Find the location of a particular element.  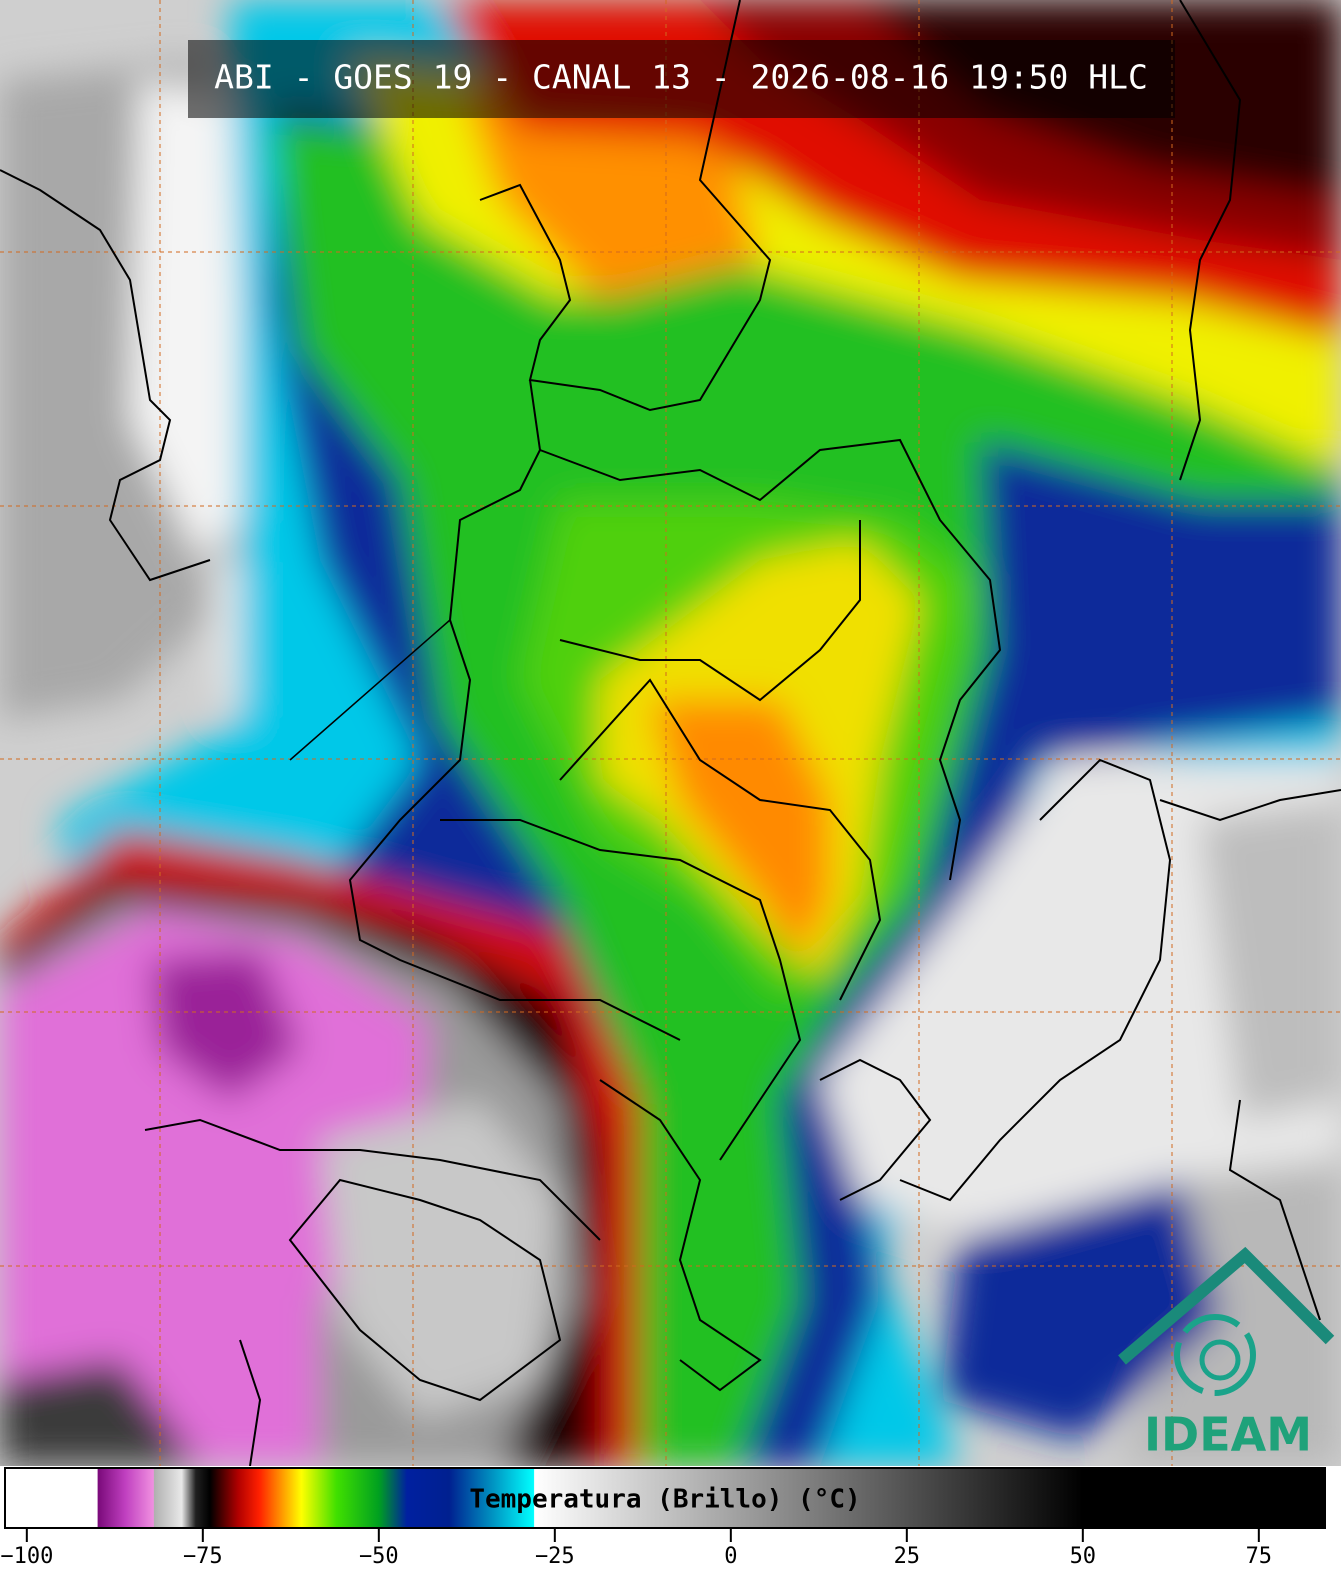

logo: IDEAM is located at coordinates (1226, 1354).